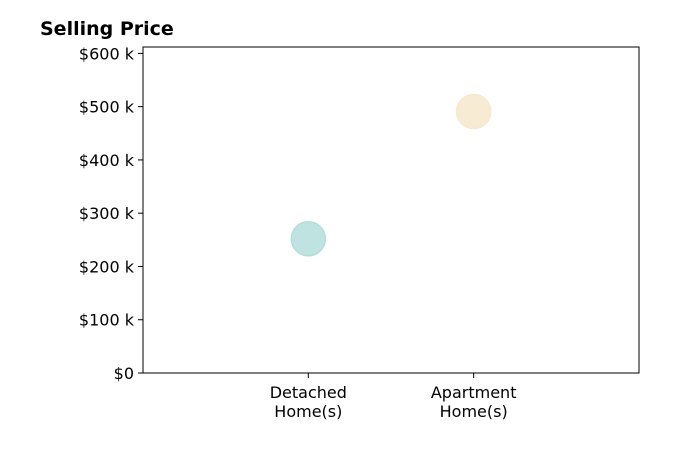 The image size is (679, 462). What do you see at coordinates (124, 373) in the screenshot?
I see `y-tick-label: $0` at bounding box center [124, 373].